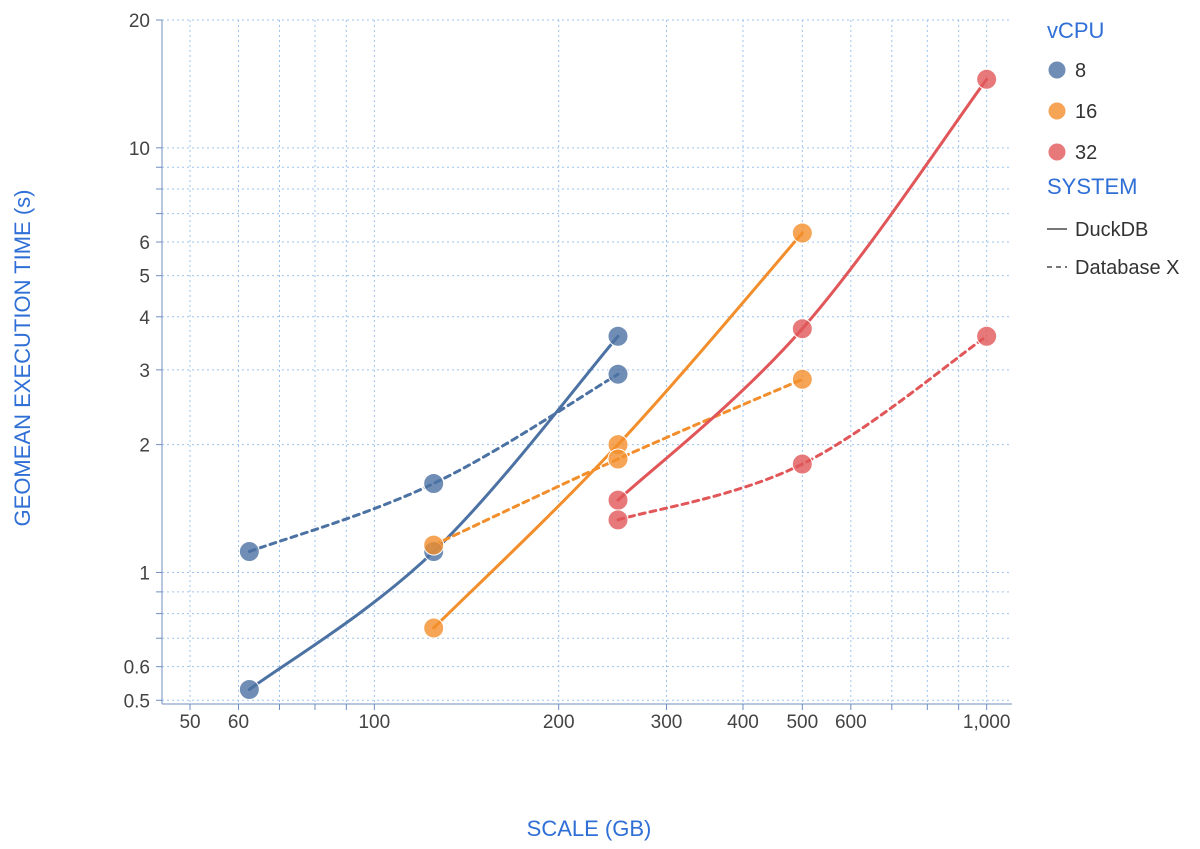 Image resolution: width=1200 pixels, height=849 pixels. I want to click on x-tick-label: 1,000, so click(987, 722).